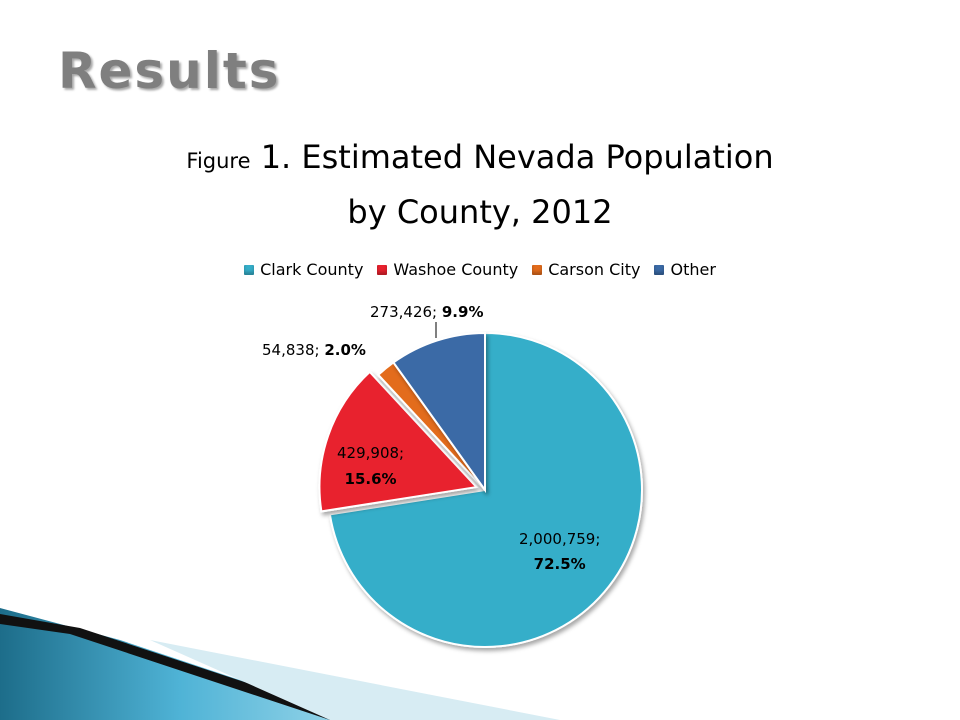  I want to click on chart-title-line-1: Figure 1. Estimated Nevada Population, so click(480, 157).